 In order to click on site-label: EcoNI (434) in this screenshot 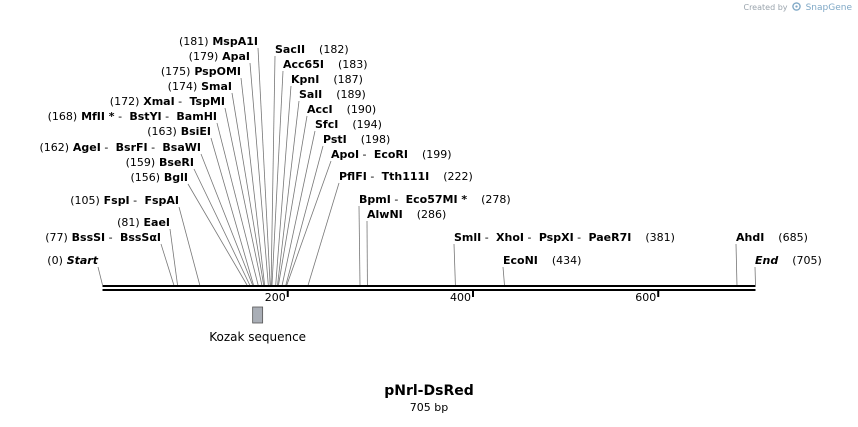, I will do `click(542, 260)`.